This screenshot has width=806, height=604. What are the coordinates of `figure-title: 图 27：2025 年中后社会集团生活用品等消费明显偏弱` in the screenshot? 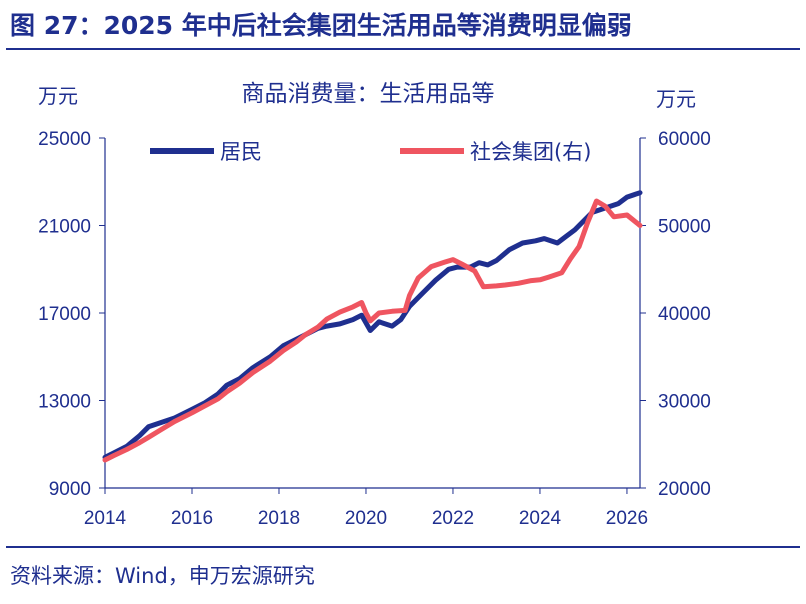 It's located at (321, 25).